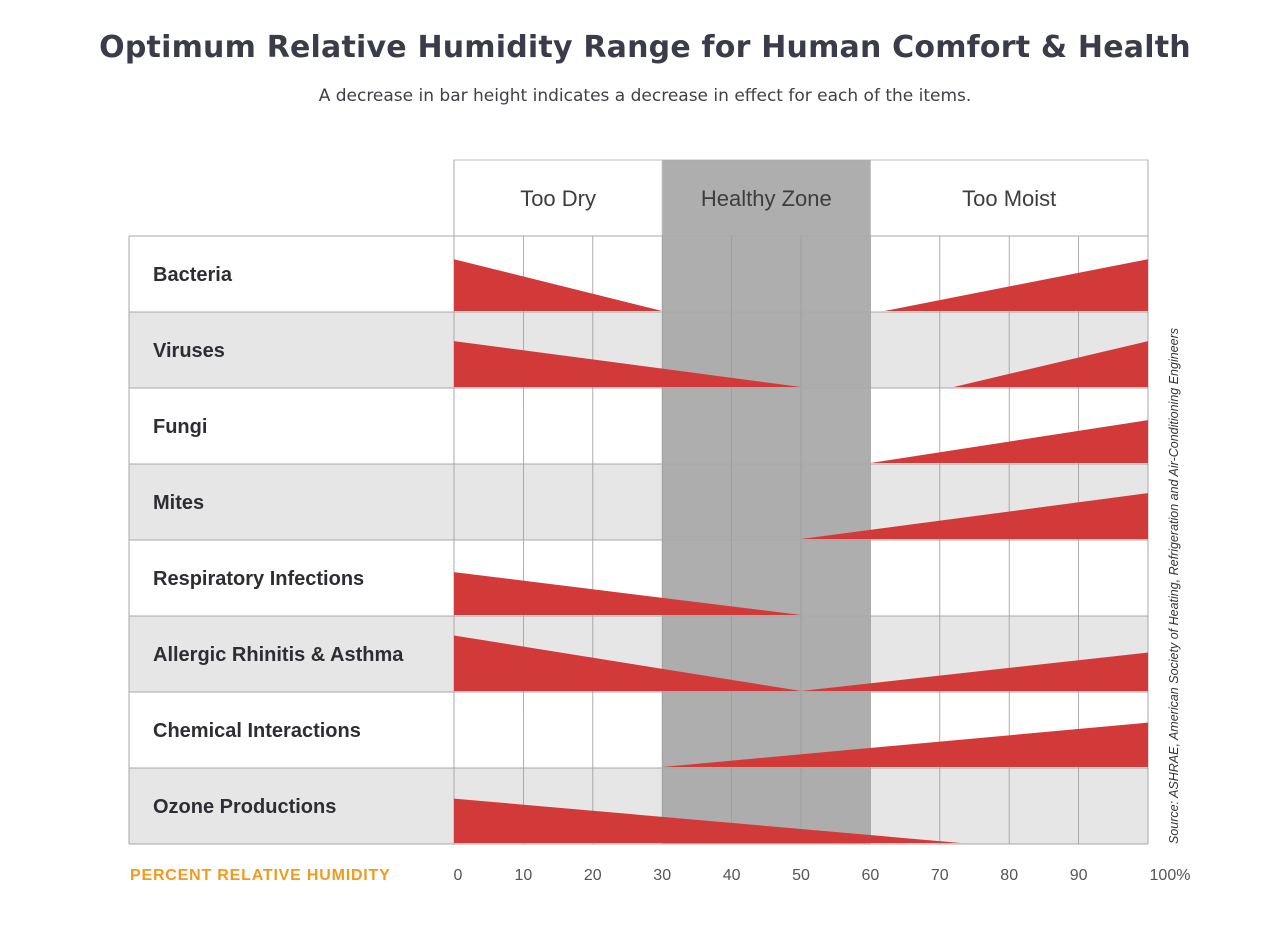 This screenshot has height=931, width=1276. What do you see at coordinates (627, 593) in the screenshot?
I see `bar-respiratory-infections-too-dry` at bounding box center [627, 593].